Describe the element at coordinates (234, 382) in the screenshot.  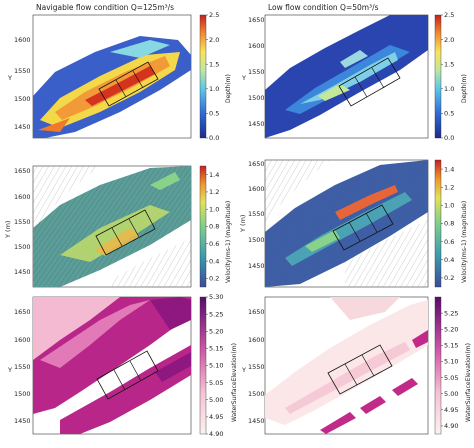
I see `colorbar-label-2-0: WaterSurfaceElevation(m)` at that location.